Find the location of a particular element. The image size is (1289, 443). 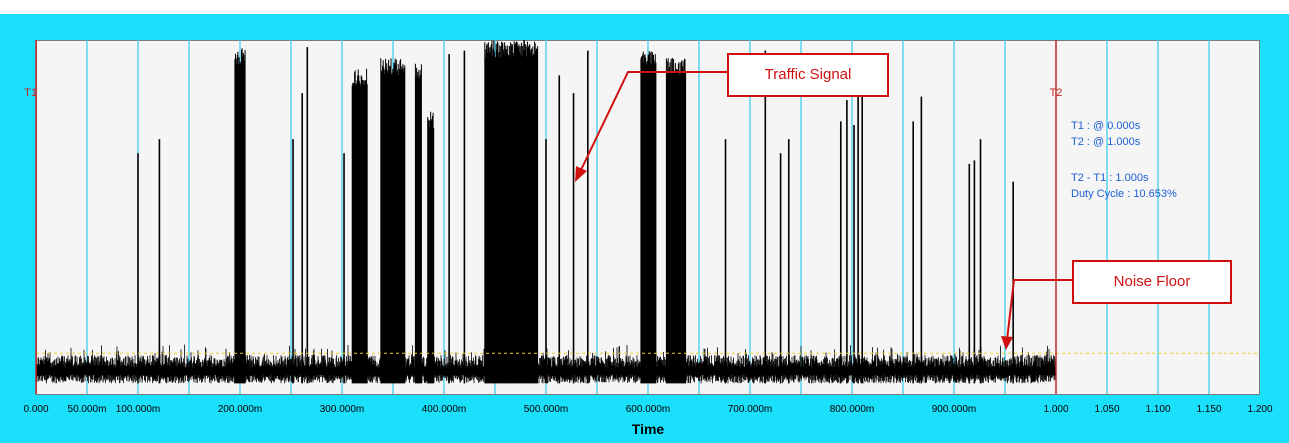

x-tick-label: 900.000m is located at coordinates (954, 409).